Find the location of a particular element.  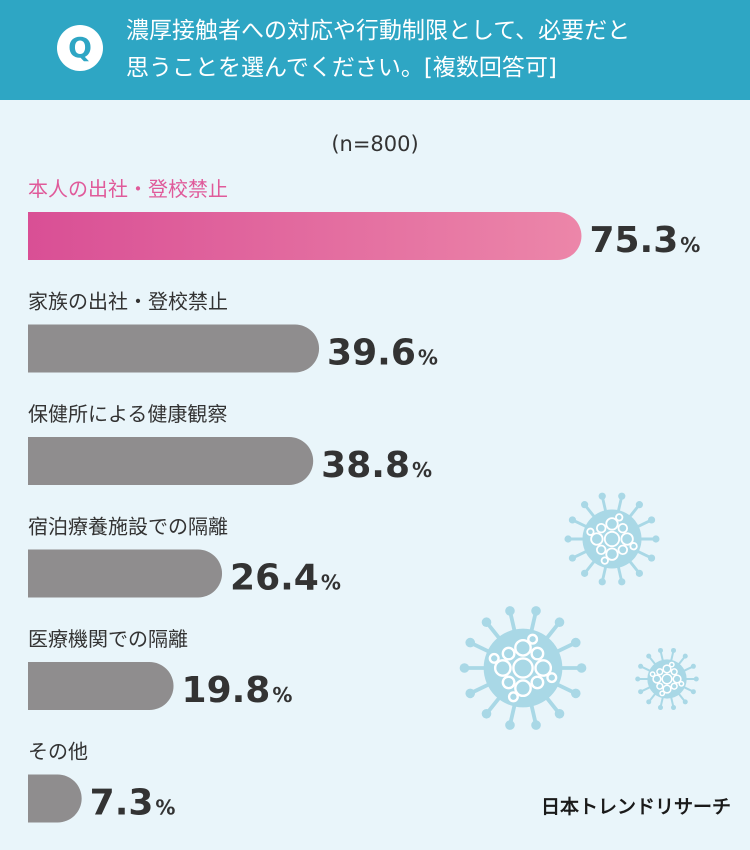

value-label: 7.3% is located at coordinates (133, 803).